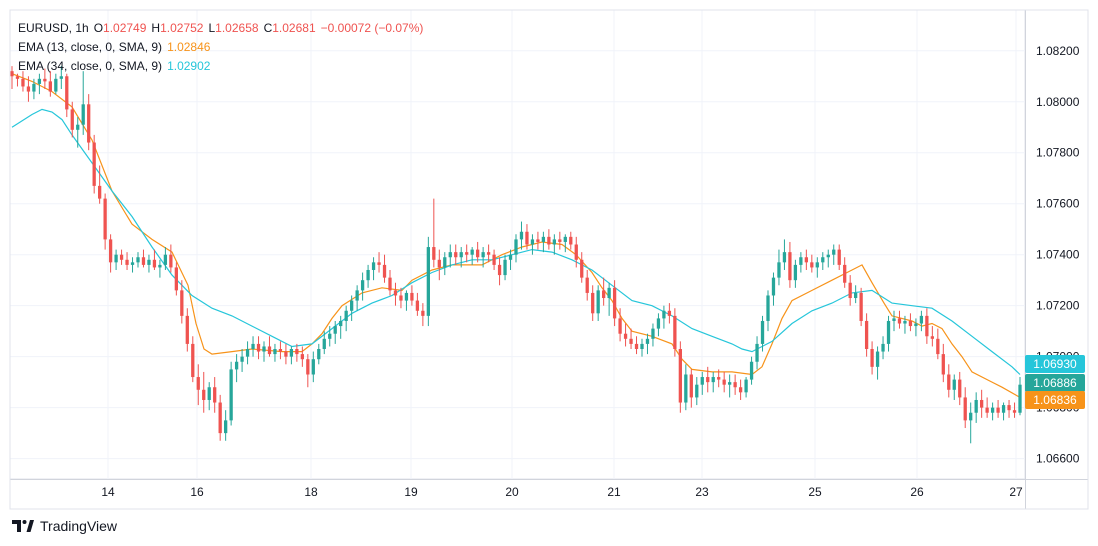  What do you see at coordinates (23, 526) in the screenshot?
I see `tradingview-logo-icon` at bounding box center [23, 526].